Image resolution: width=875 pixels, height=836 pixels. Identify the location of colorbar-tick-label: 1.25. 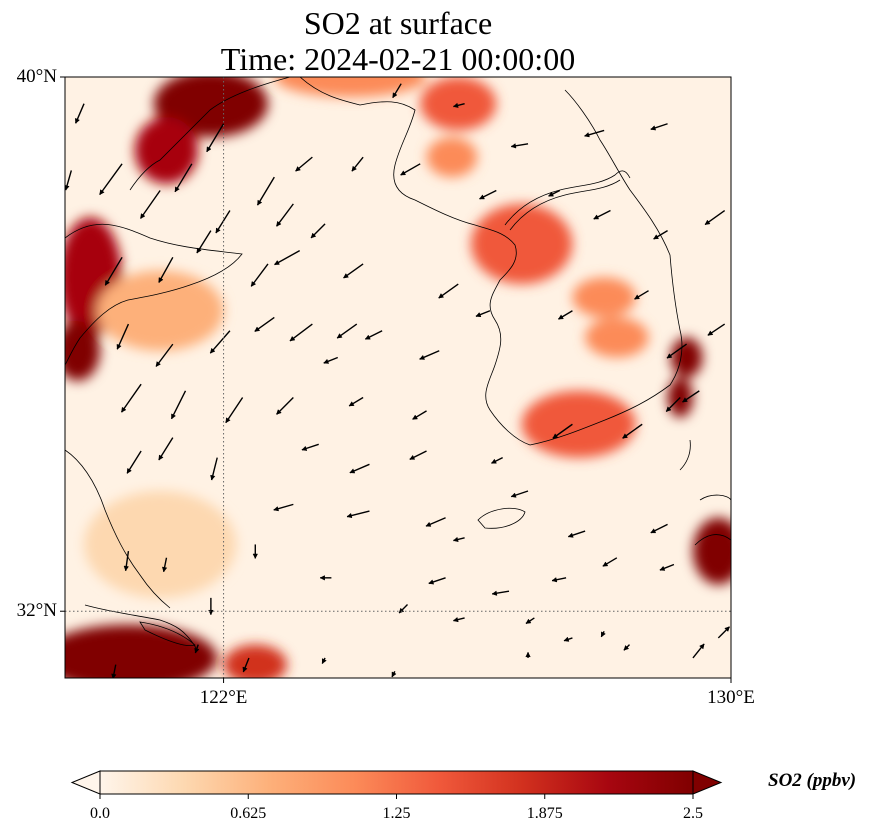
(396, 813).